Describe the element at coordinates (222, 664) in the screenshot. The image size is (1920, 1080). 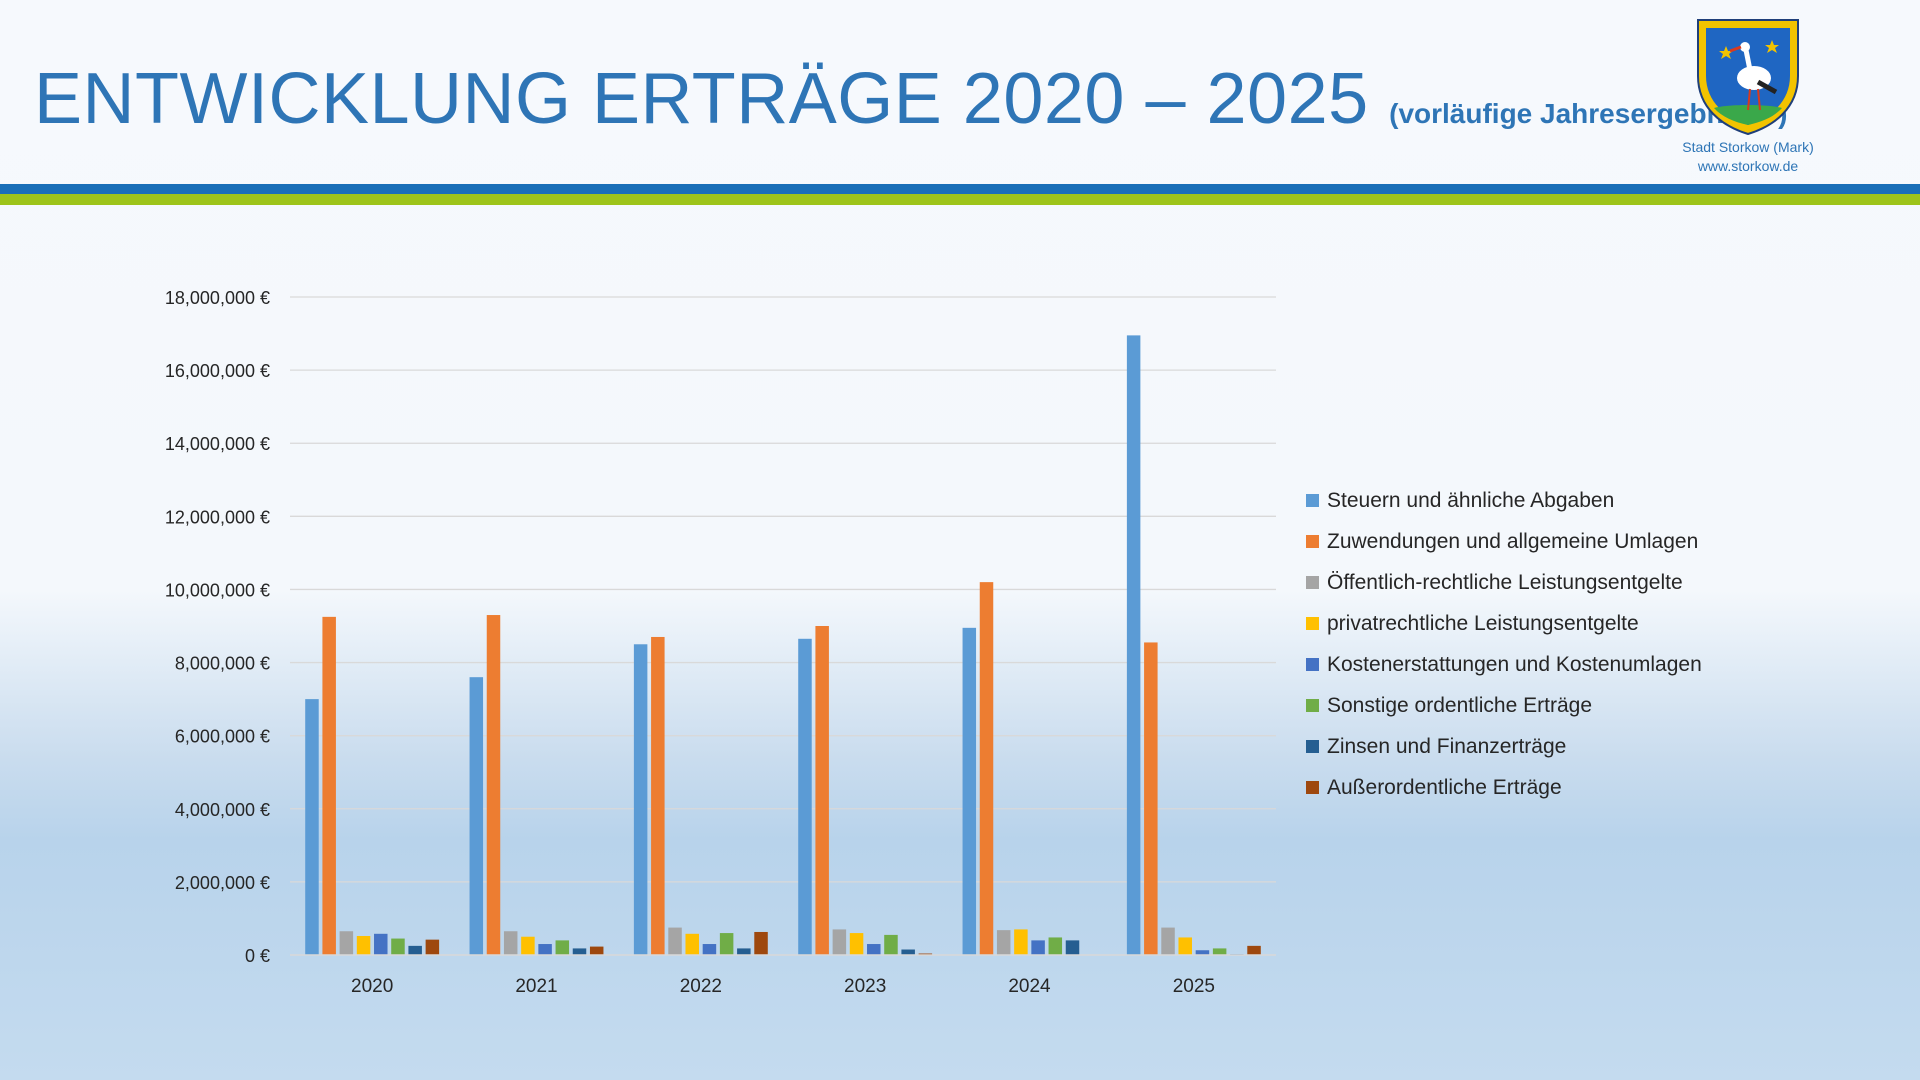
I see `y-tick-label: 8,000,000 €` at that location.